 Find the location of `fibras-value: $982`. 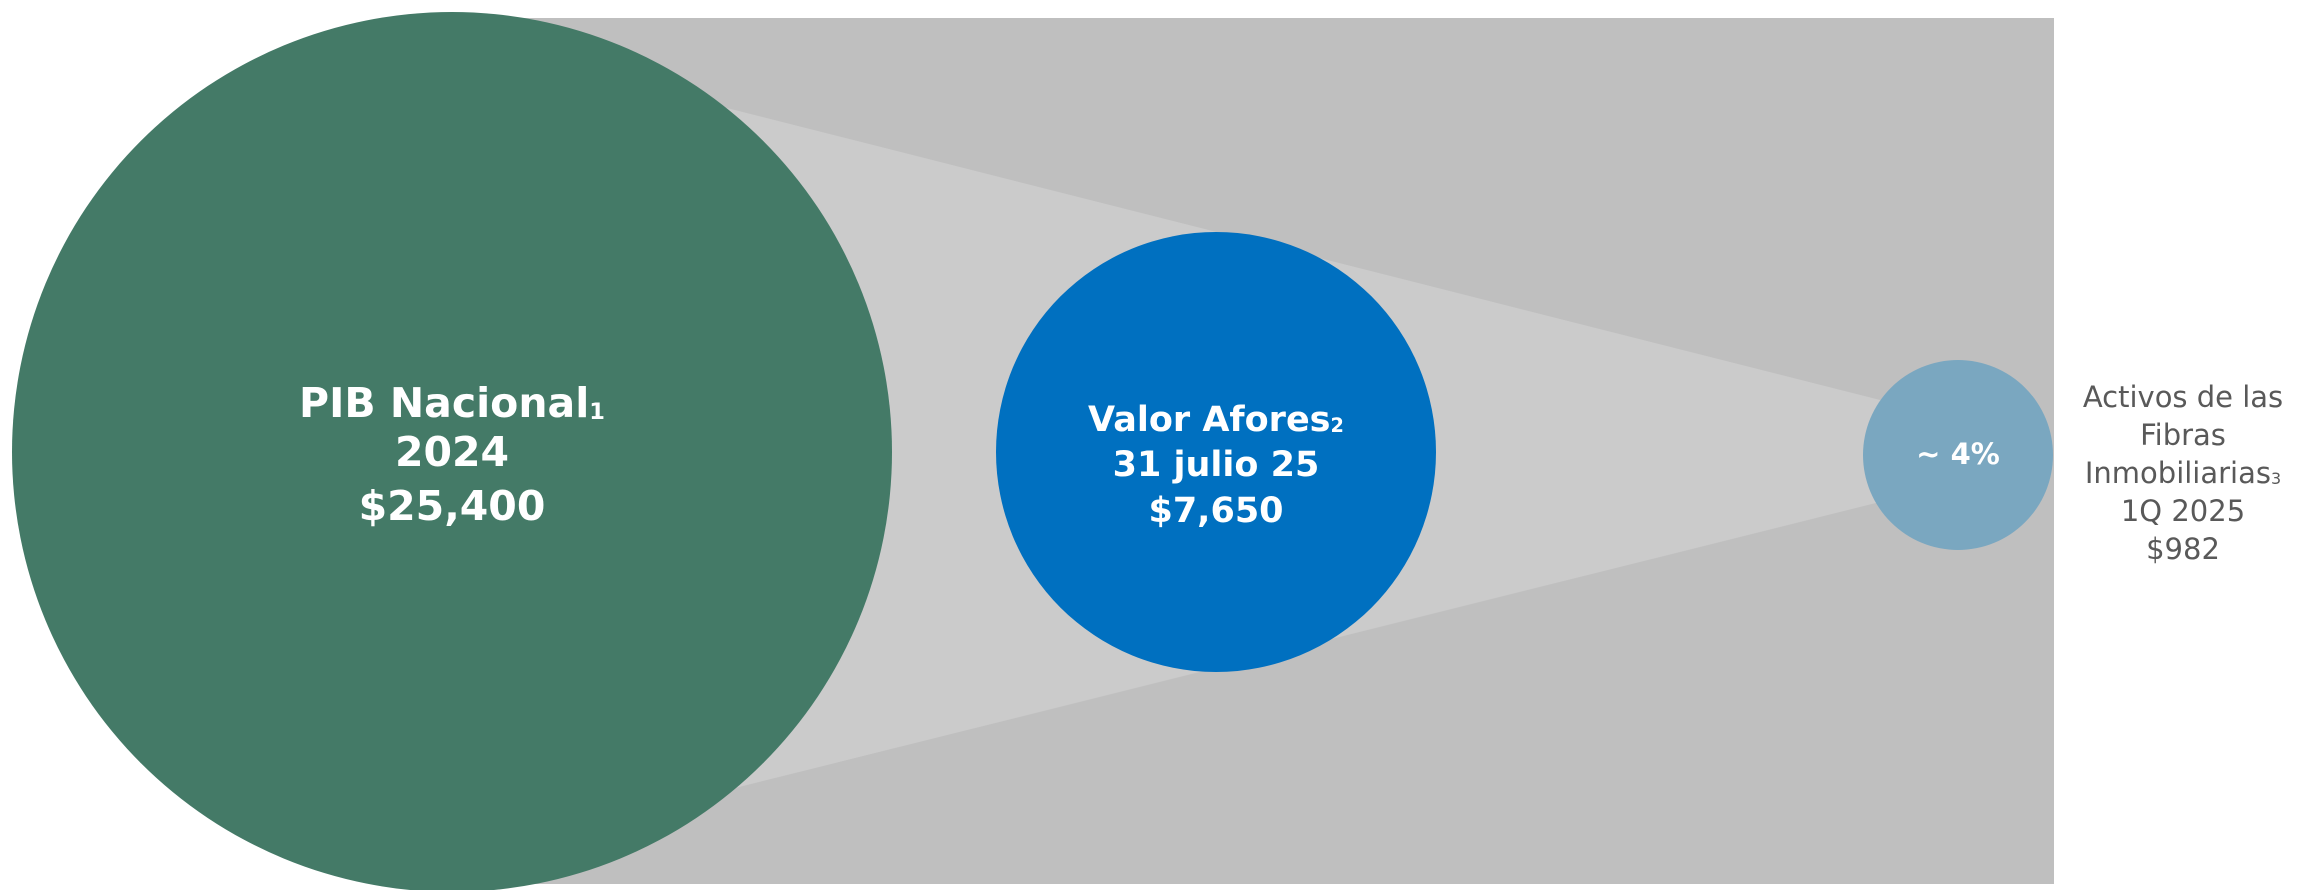

fibras-value: $982 is located at coordinates (2183, 549).